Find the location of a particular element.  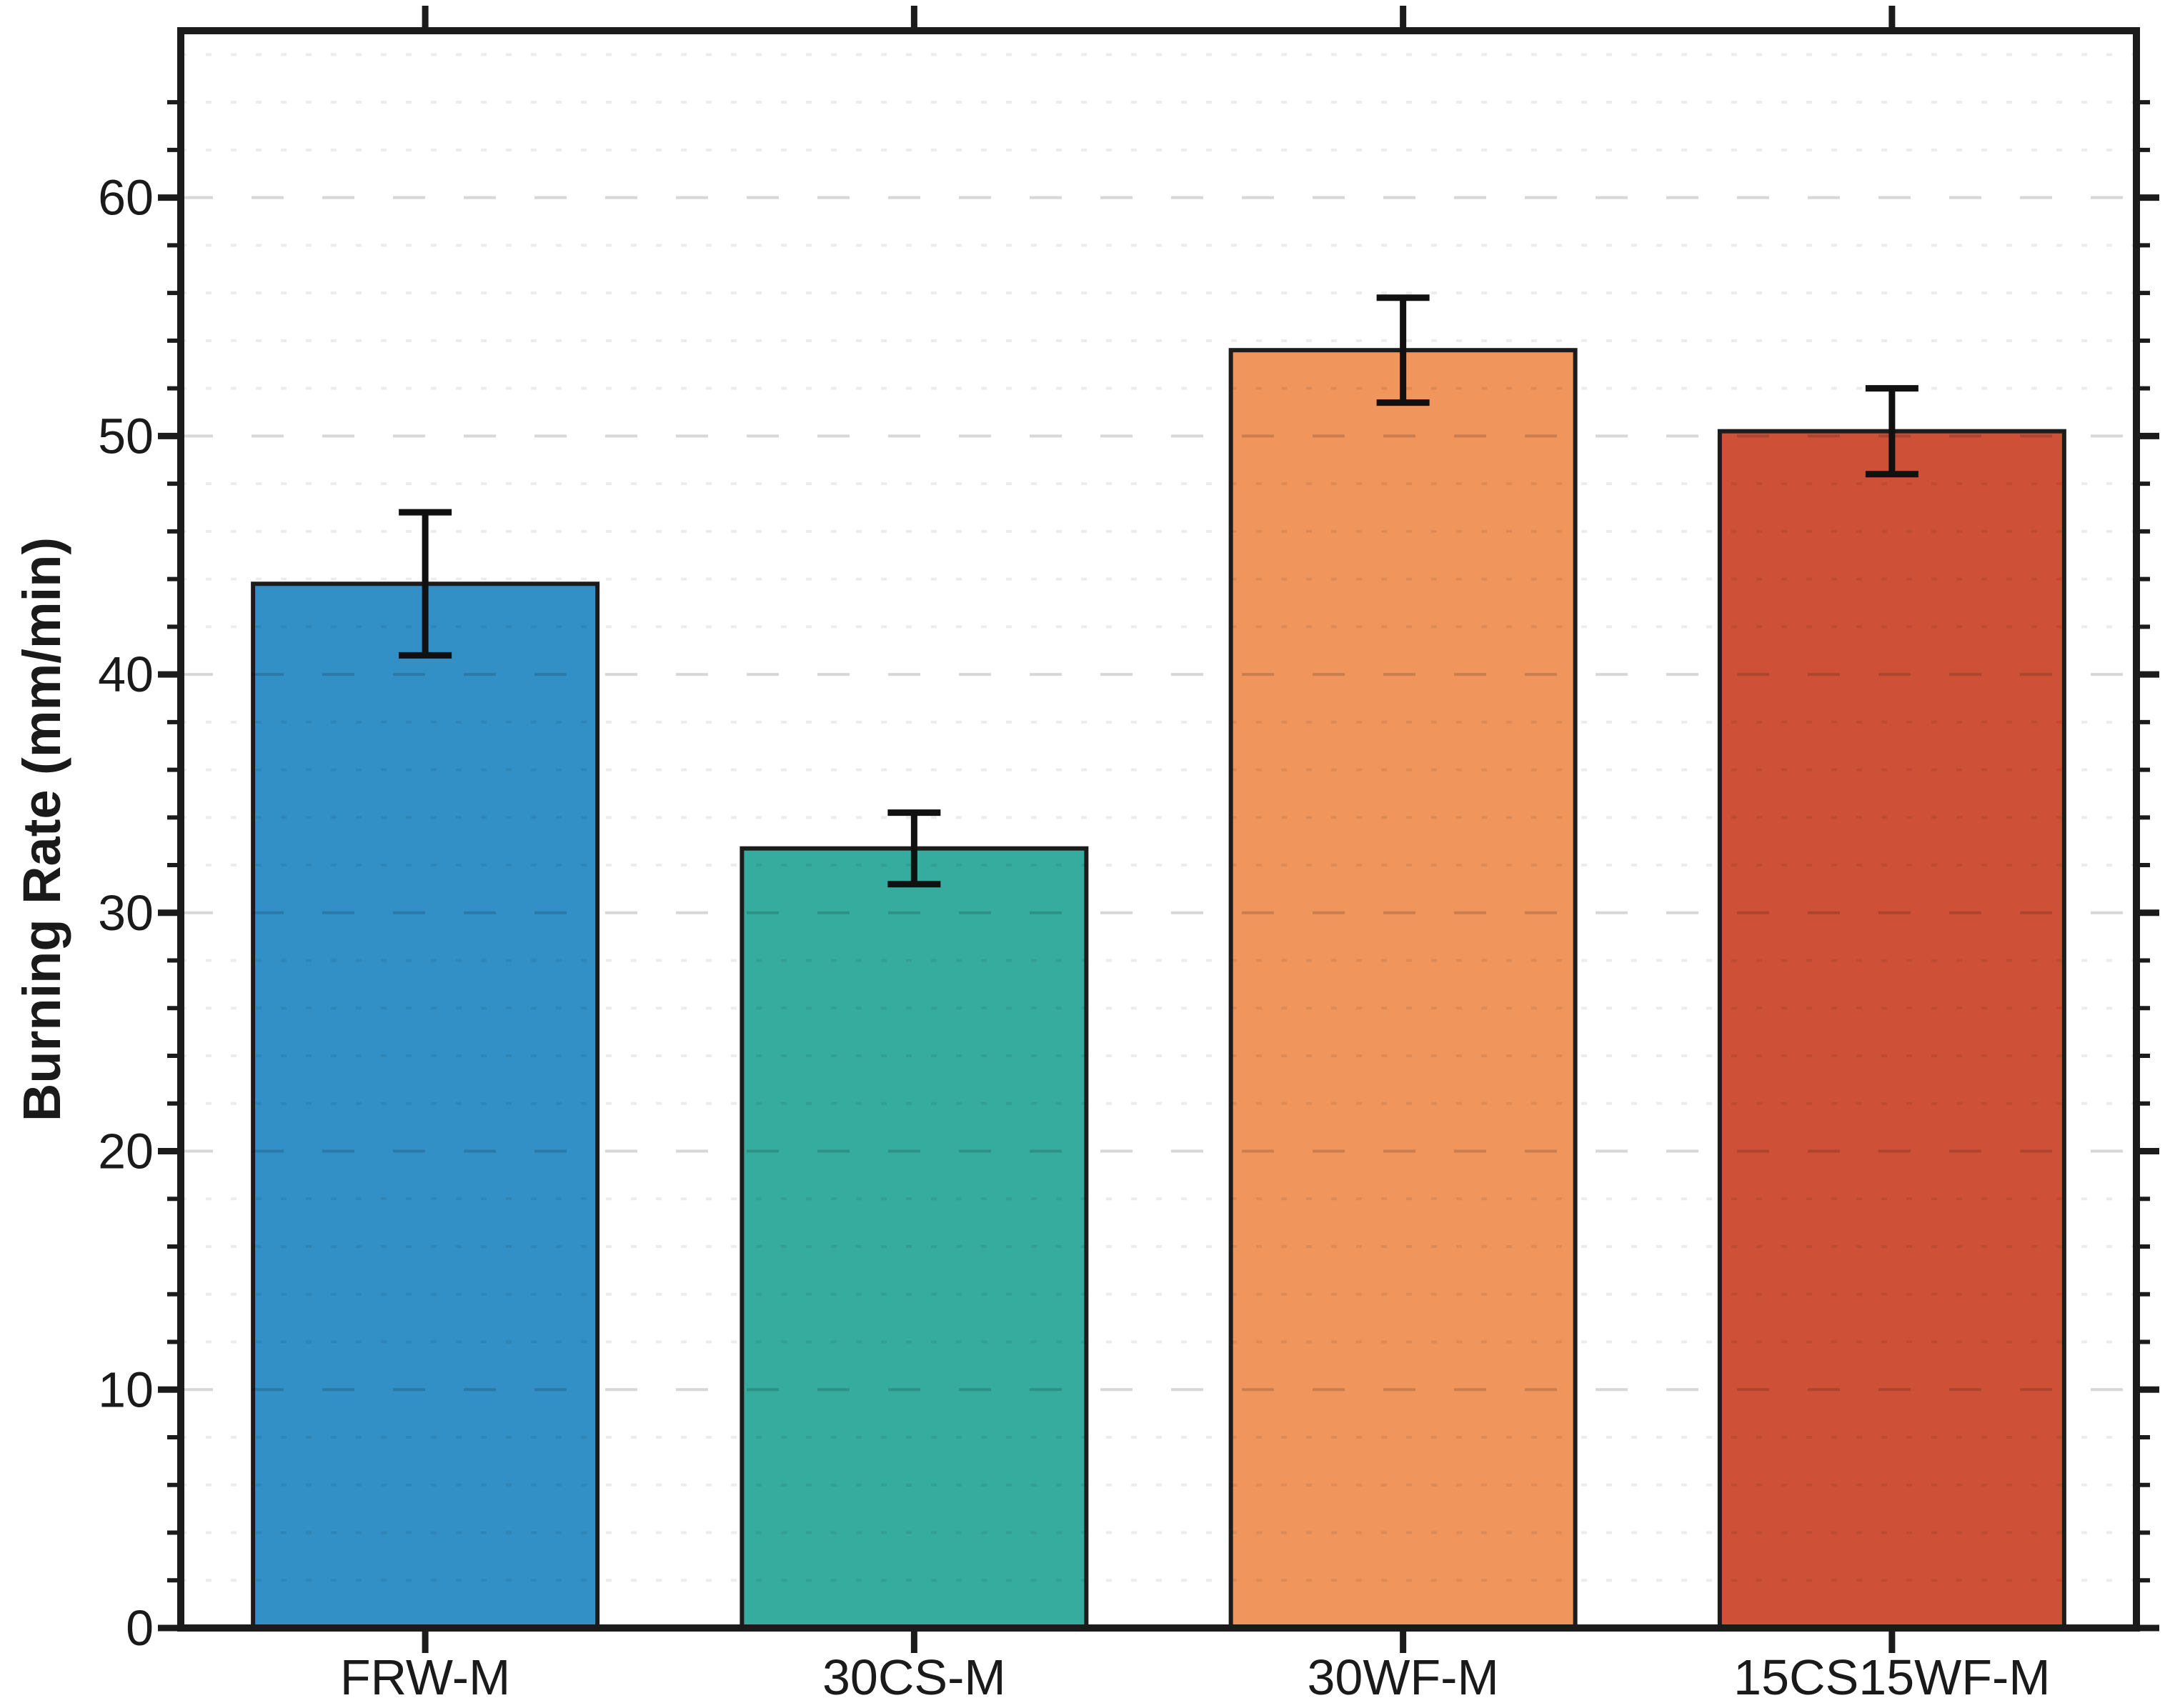

y-tick-labels: 0 10 20 30 40 50 60 is located at coordinates (126, 913).